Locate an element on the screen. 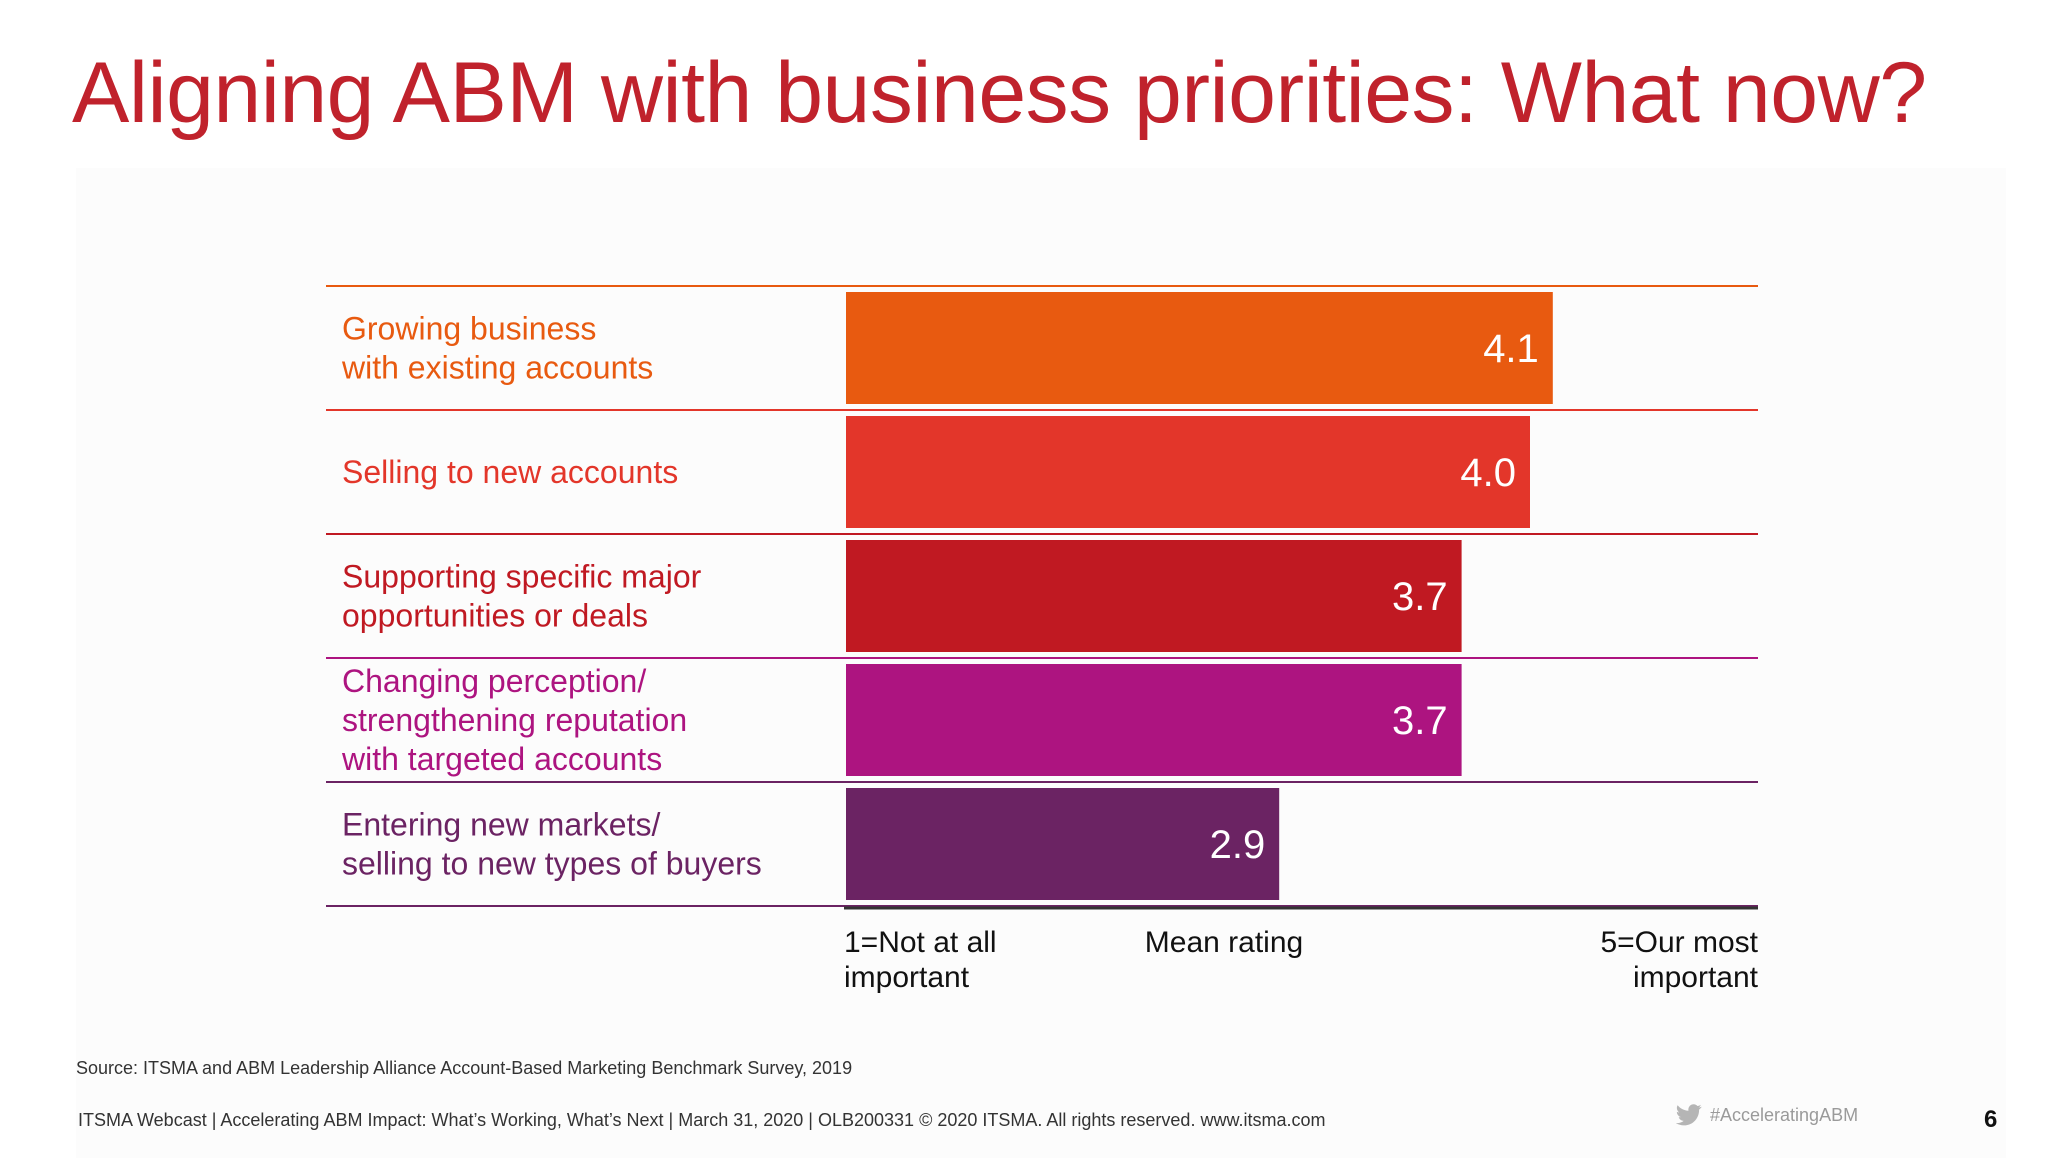 The image size is (2048, 1158). category-label: Selling to new accounts is located at coordinates (510, 472).